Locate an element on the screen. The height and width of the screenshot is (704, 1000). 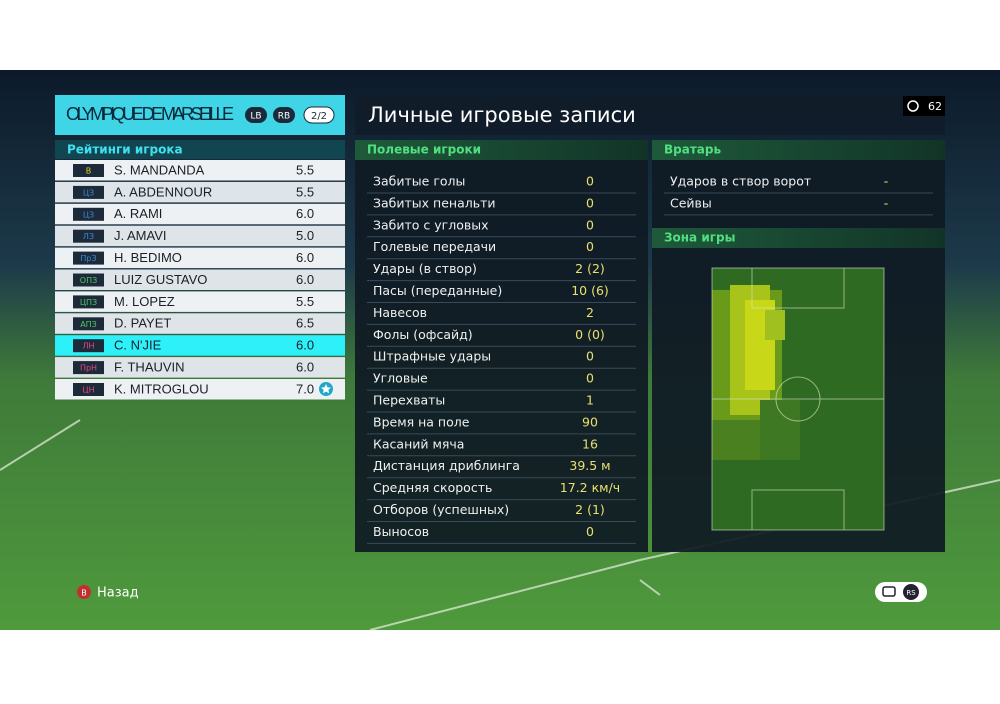
position: ОПЗ is located at coordinates (88, 280).